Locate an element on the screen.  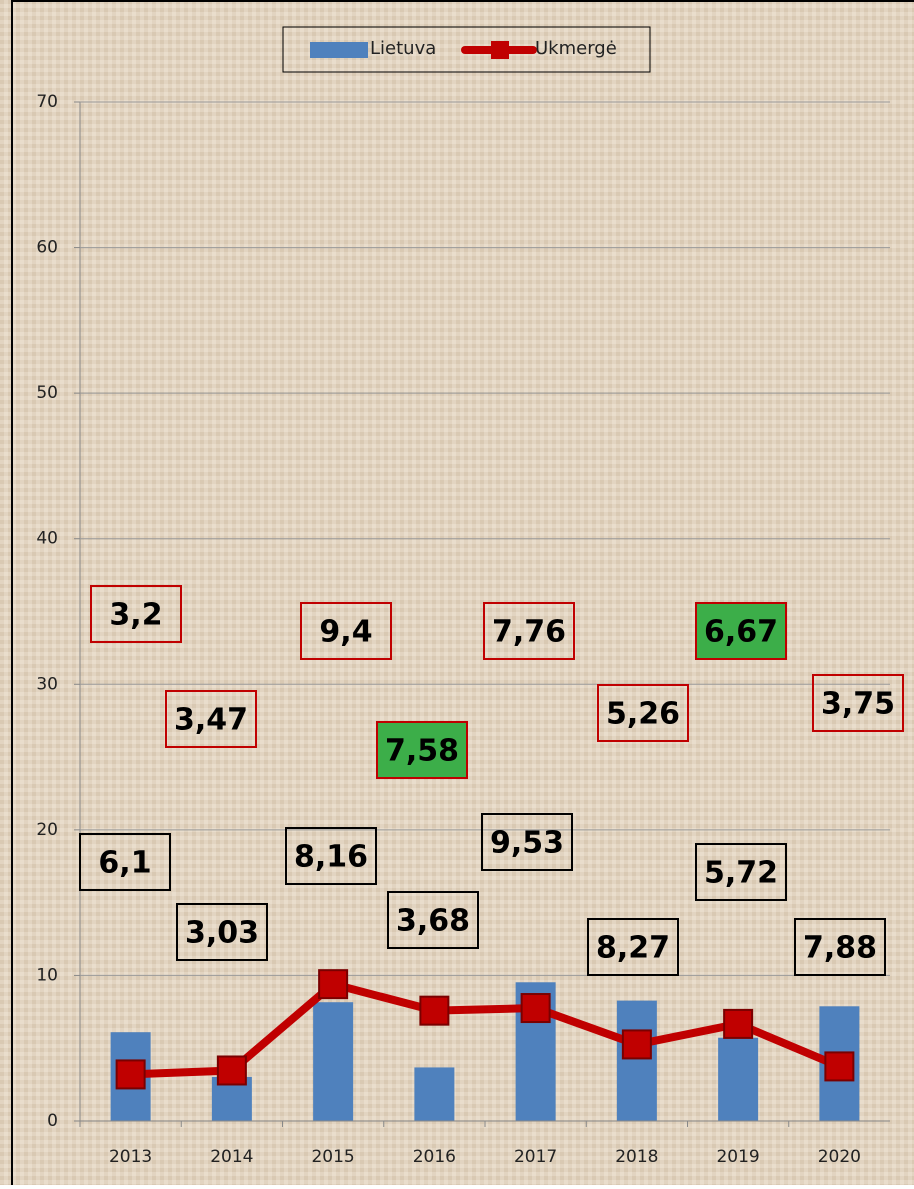
data-label: 8,27 is located at coordinates (633, 948).